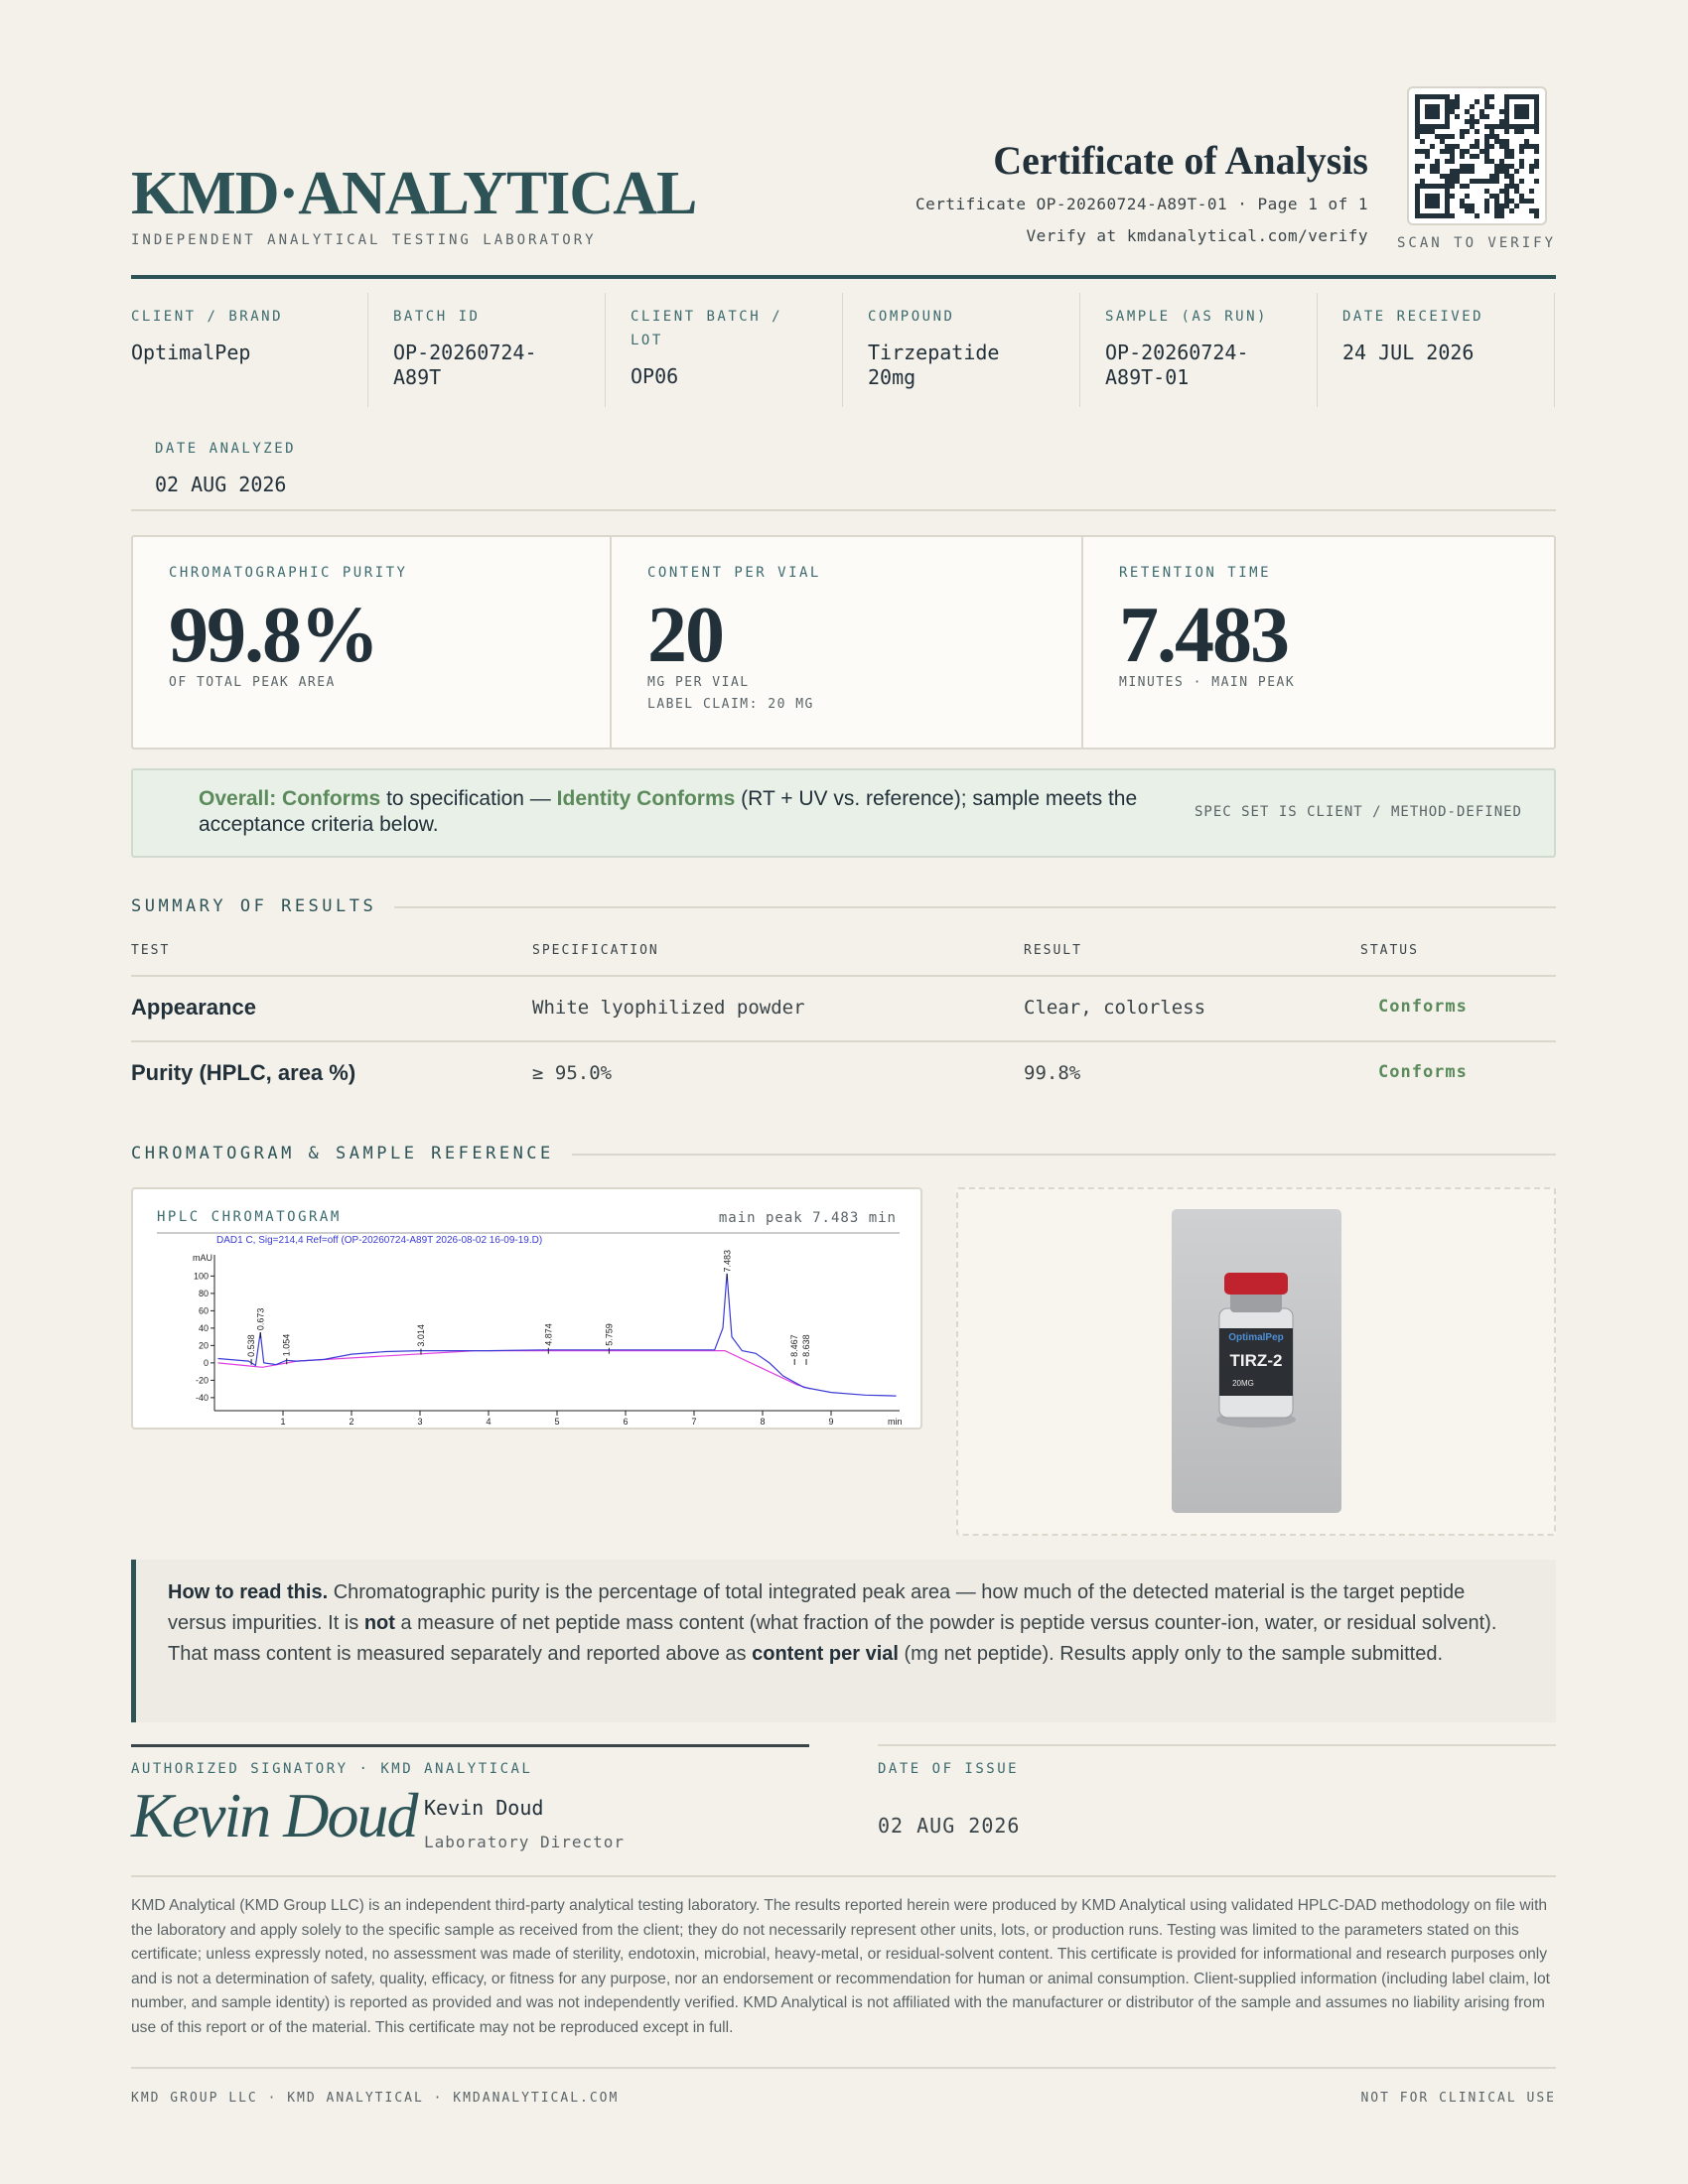 Image resolution: width=1688 pixels, height=2184 pixels. Describe the element at coordinates (724, 350) in the screenshot. I see `info-cell: CLIENT BATCH / LOT OP06` at that location.